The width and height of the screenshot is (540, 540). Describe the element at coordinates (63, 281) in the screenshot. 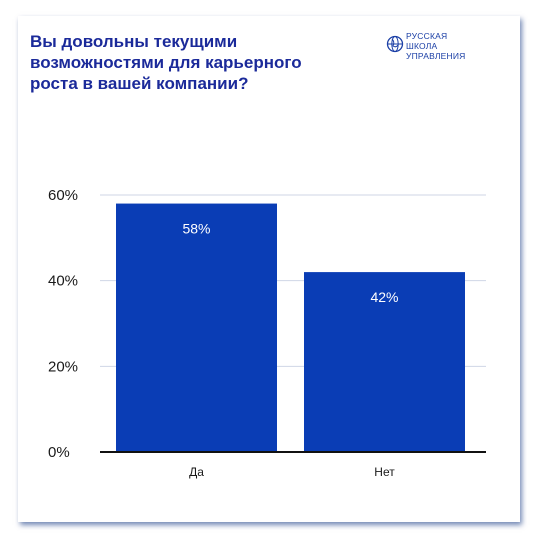

I see `y-tick-label: 40%` at that location.